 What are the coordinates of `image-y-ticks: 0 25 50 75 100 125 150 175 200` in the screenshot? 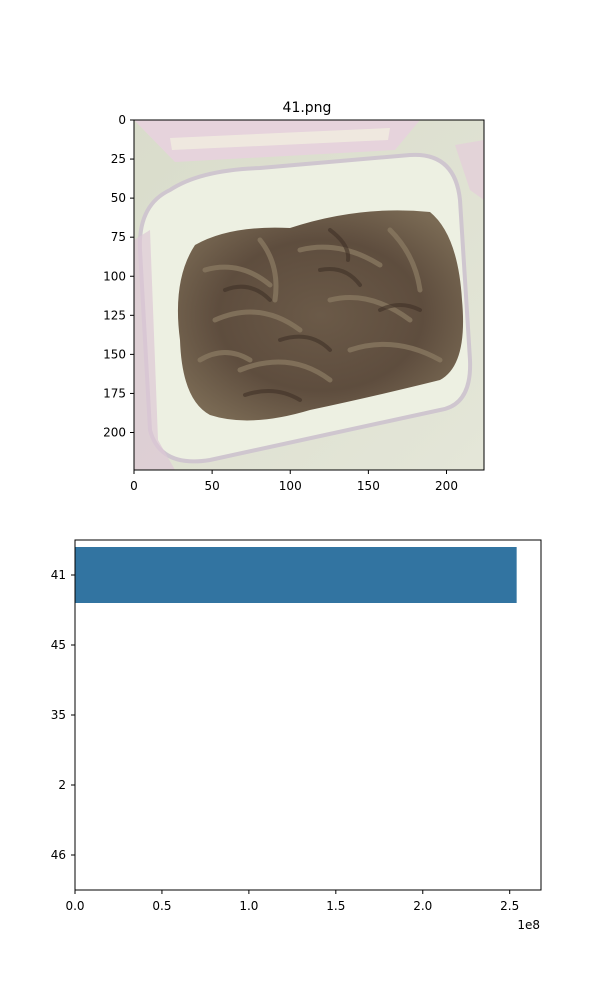 It's located at (118, 276).